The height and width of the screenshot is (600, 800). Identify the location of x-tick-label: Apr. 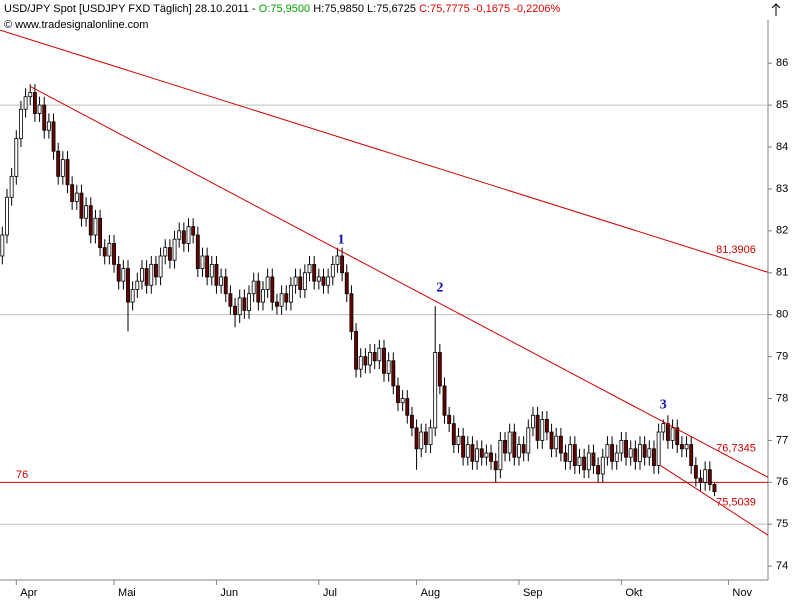
(28, 593).